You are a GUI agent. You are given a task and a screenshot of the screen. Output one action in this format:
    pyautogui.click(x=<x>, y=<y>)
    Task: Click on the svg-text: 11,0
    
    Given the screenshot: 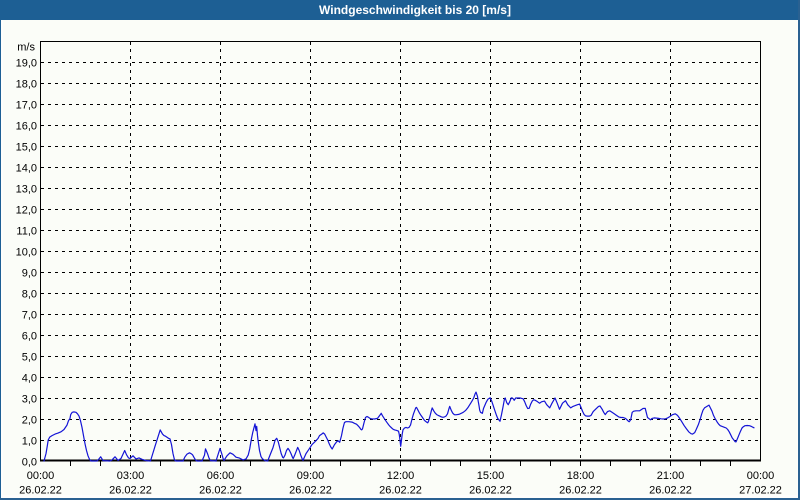 What is the action you would take?
    pyautogui.click(x=26, y=232)
    